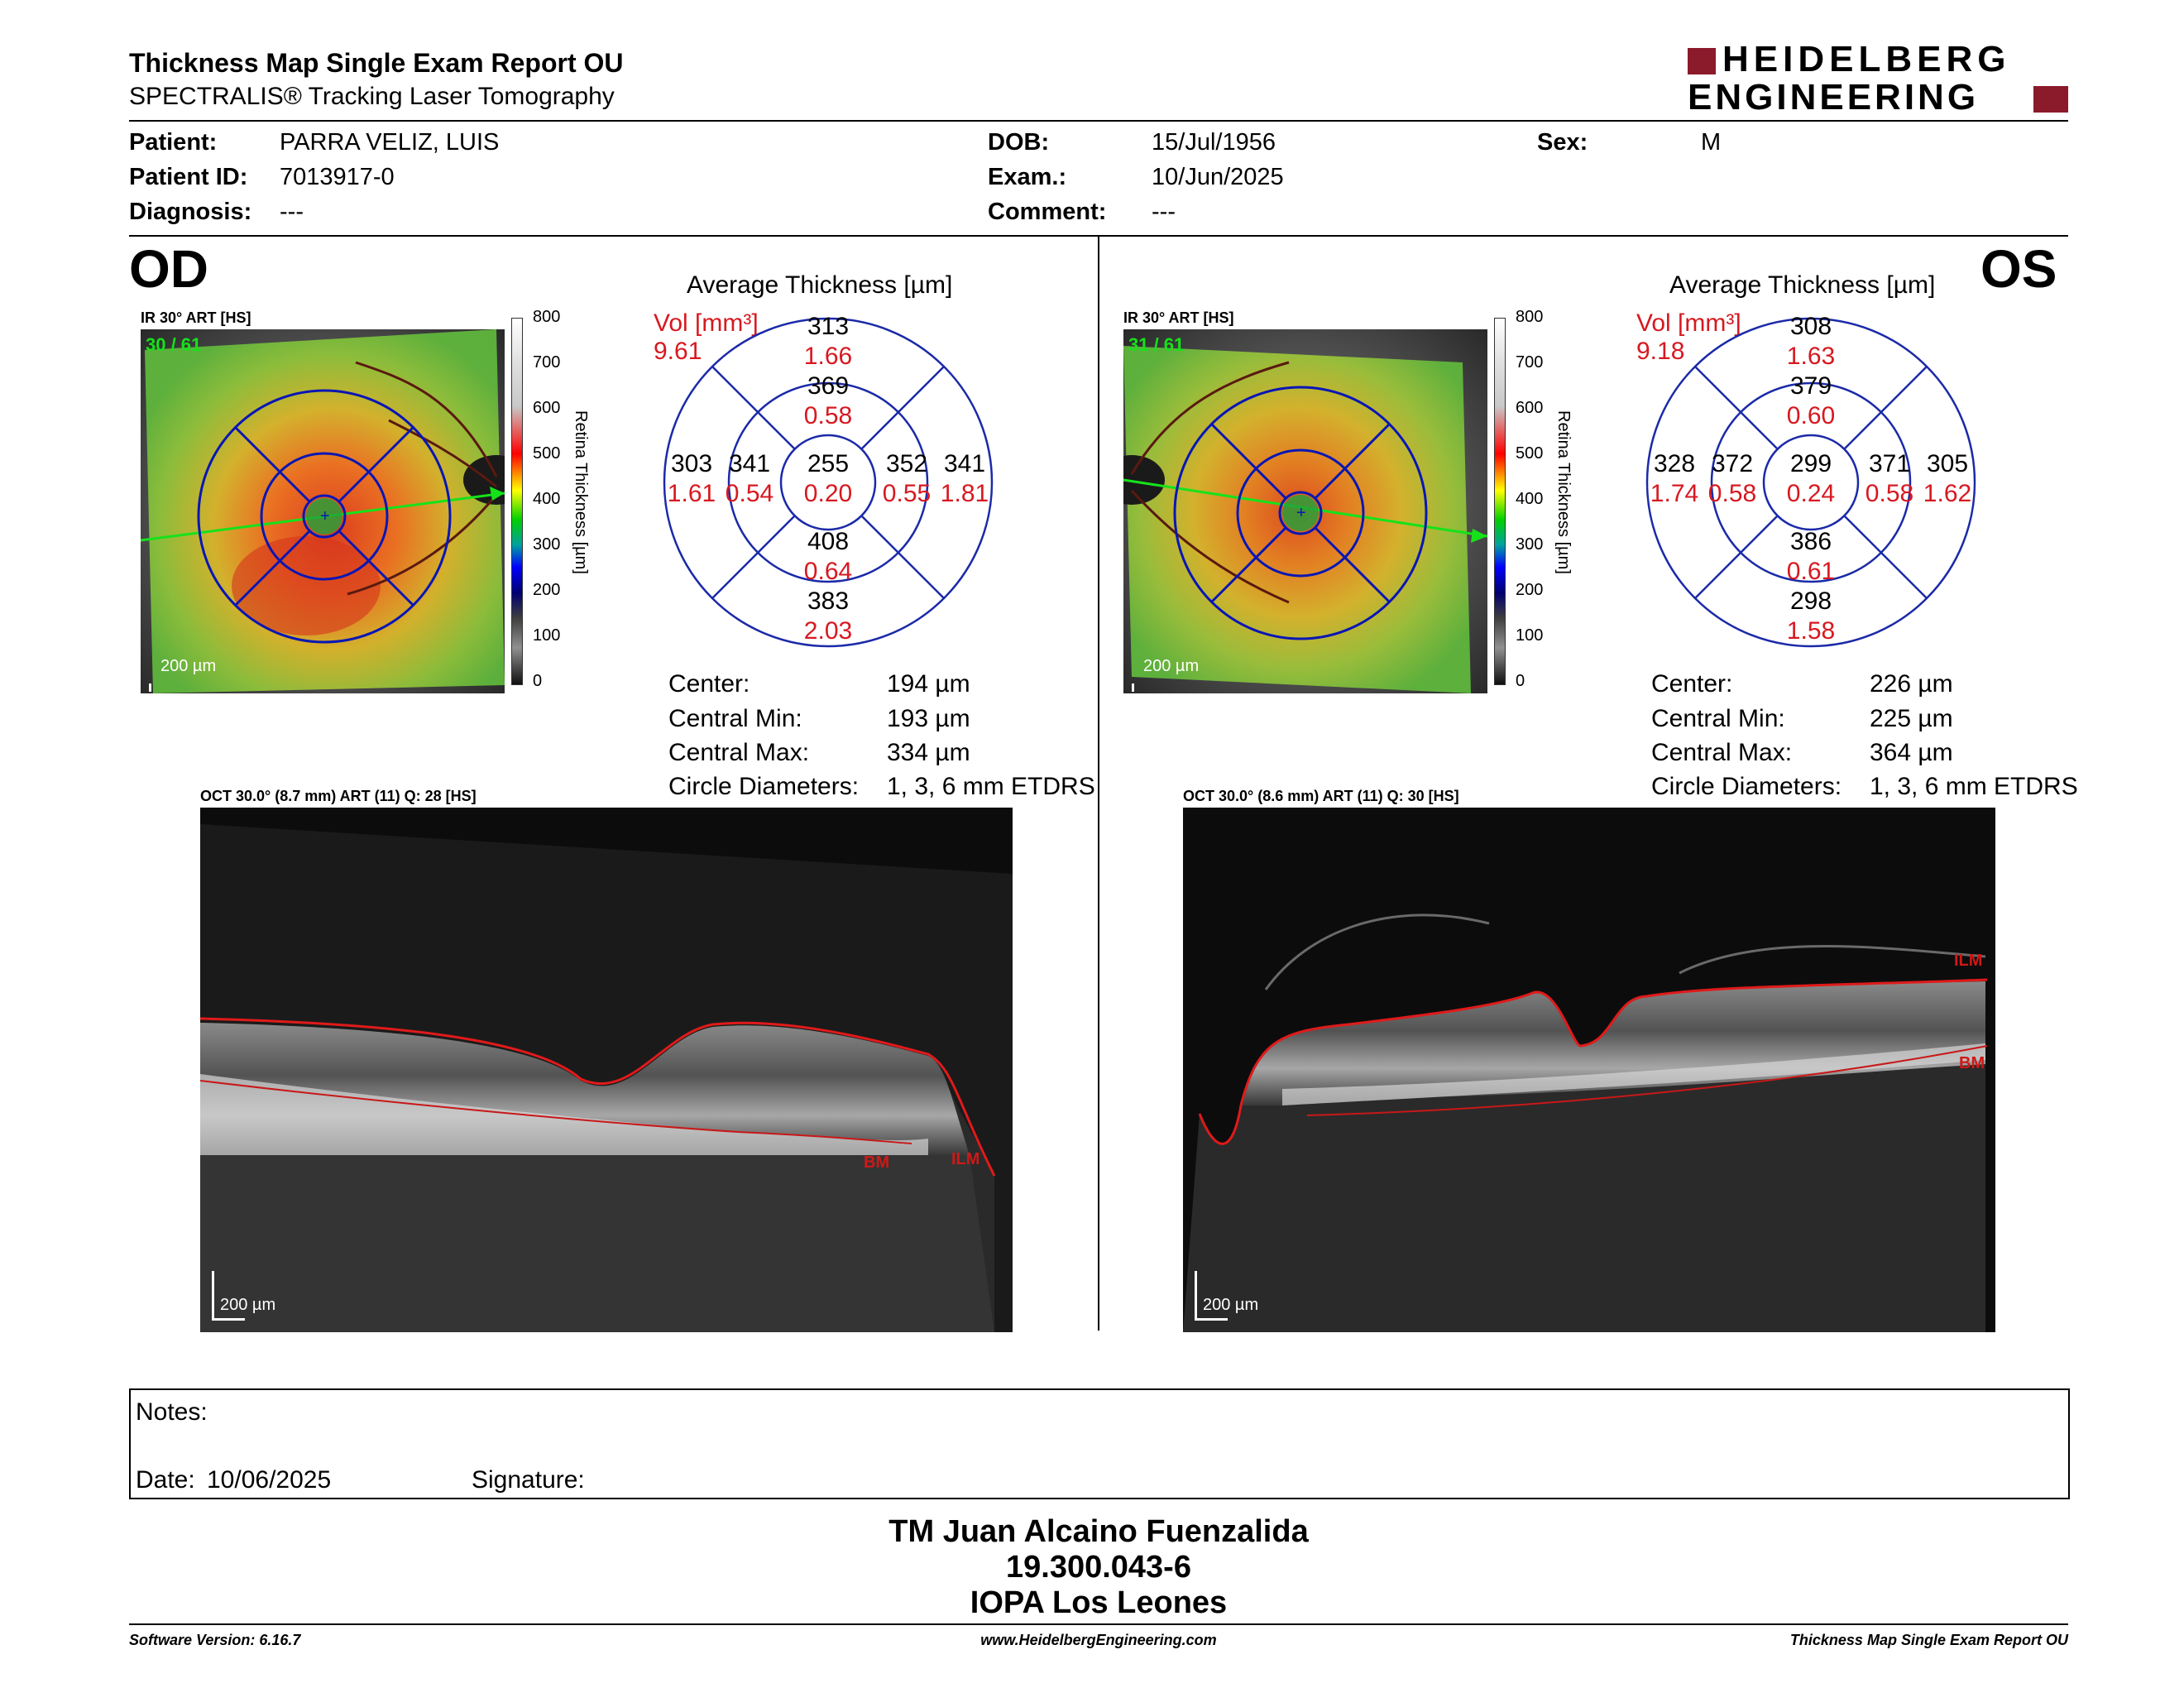 This screenshot has width=2184, height=1688. Describe the element at coordinates (965, 1159) in the screenshot. I see `od-ilm-label: ILM` at that location.